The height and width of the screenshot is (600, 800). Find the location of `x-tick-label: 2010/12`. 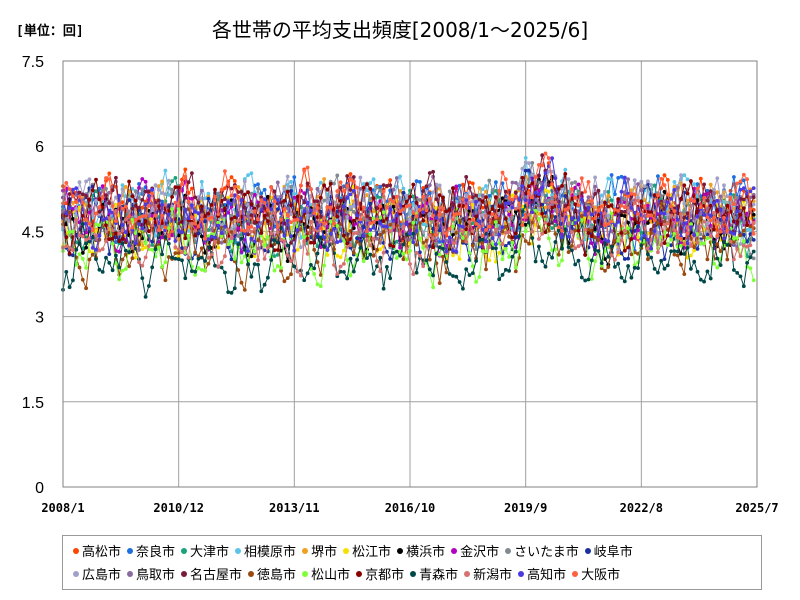

x-tick-label: 2010/12 is located at coordinates (178, 508).